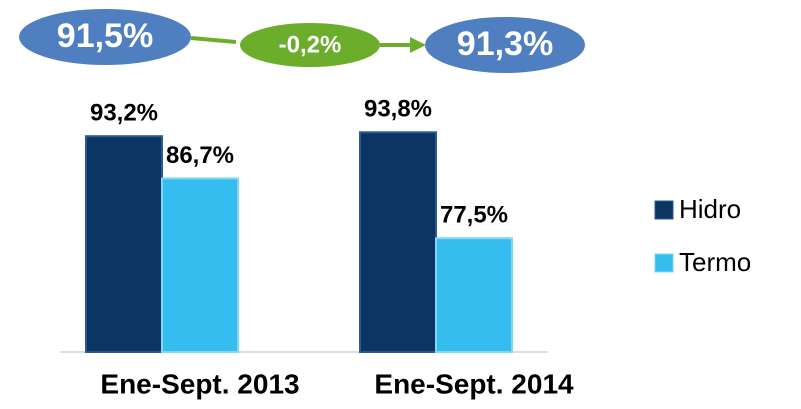 Image resolution: width=801 pixels, height=409 pixels. Describe the element at coordinates (124, 113) in the screenshot. I see `value-label: 93,2%` at that location.